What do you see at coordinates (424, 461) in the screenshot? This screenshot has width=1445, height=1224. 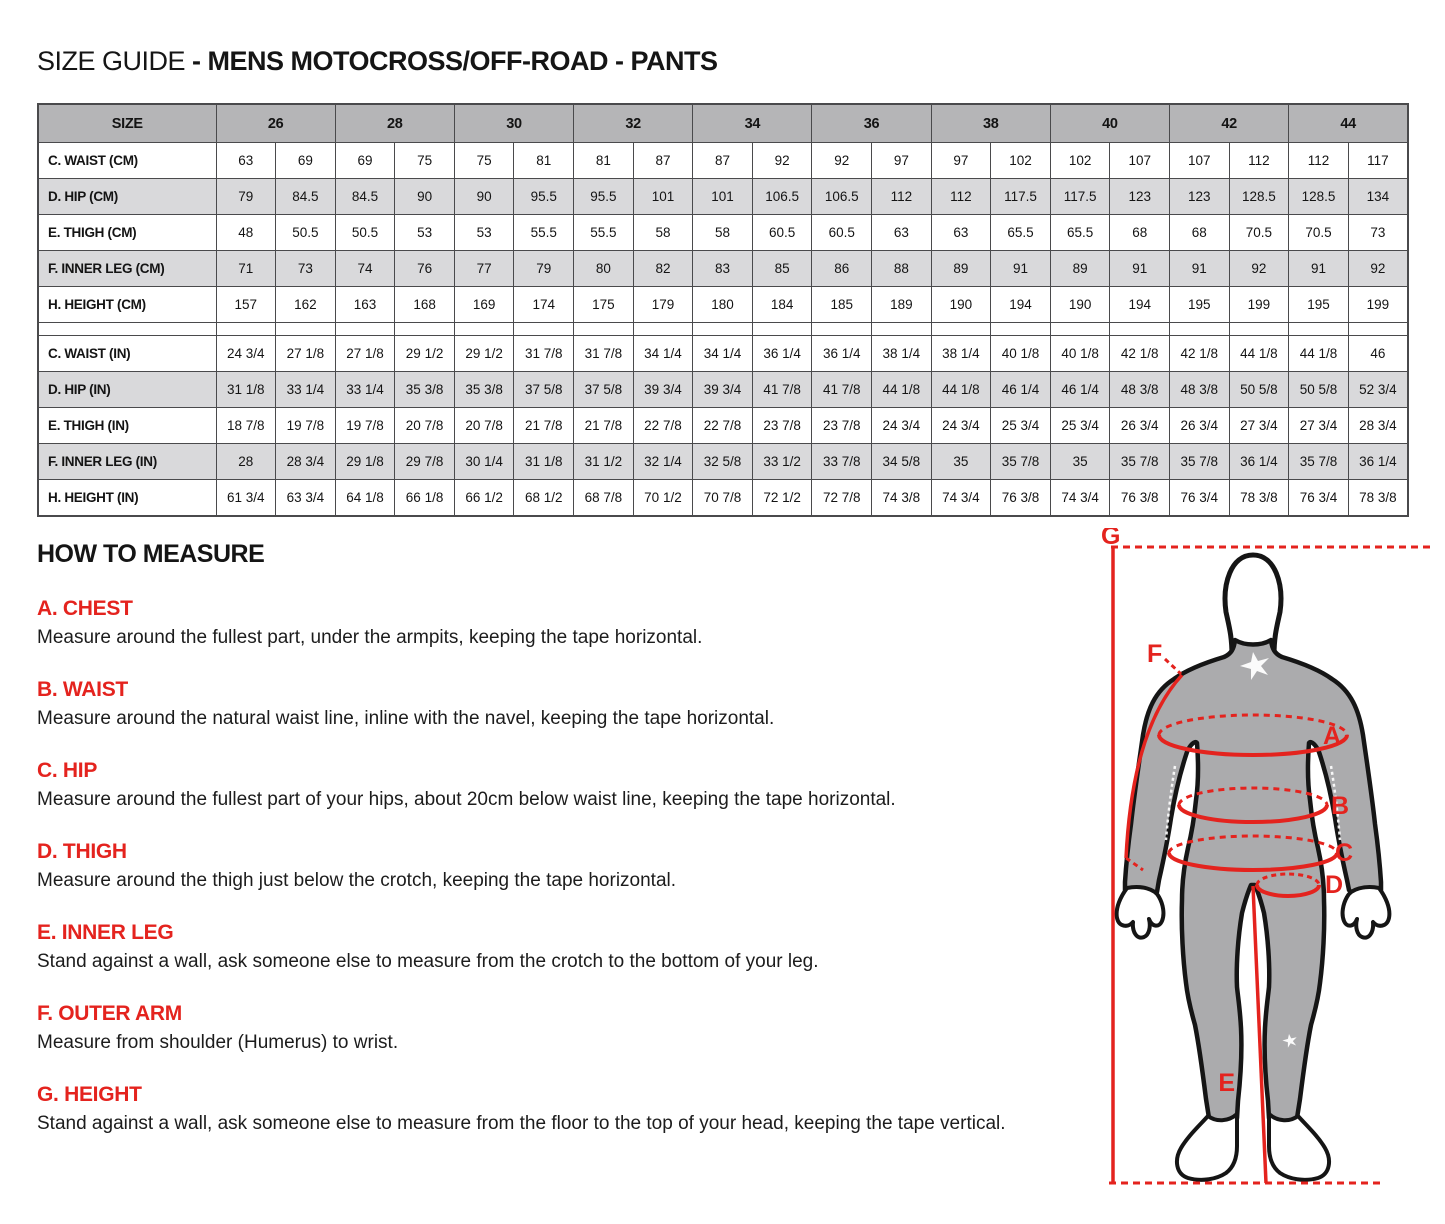 I see `table-cell: 29 7/8` at bounding box center [424, 461].